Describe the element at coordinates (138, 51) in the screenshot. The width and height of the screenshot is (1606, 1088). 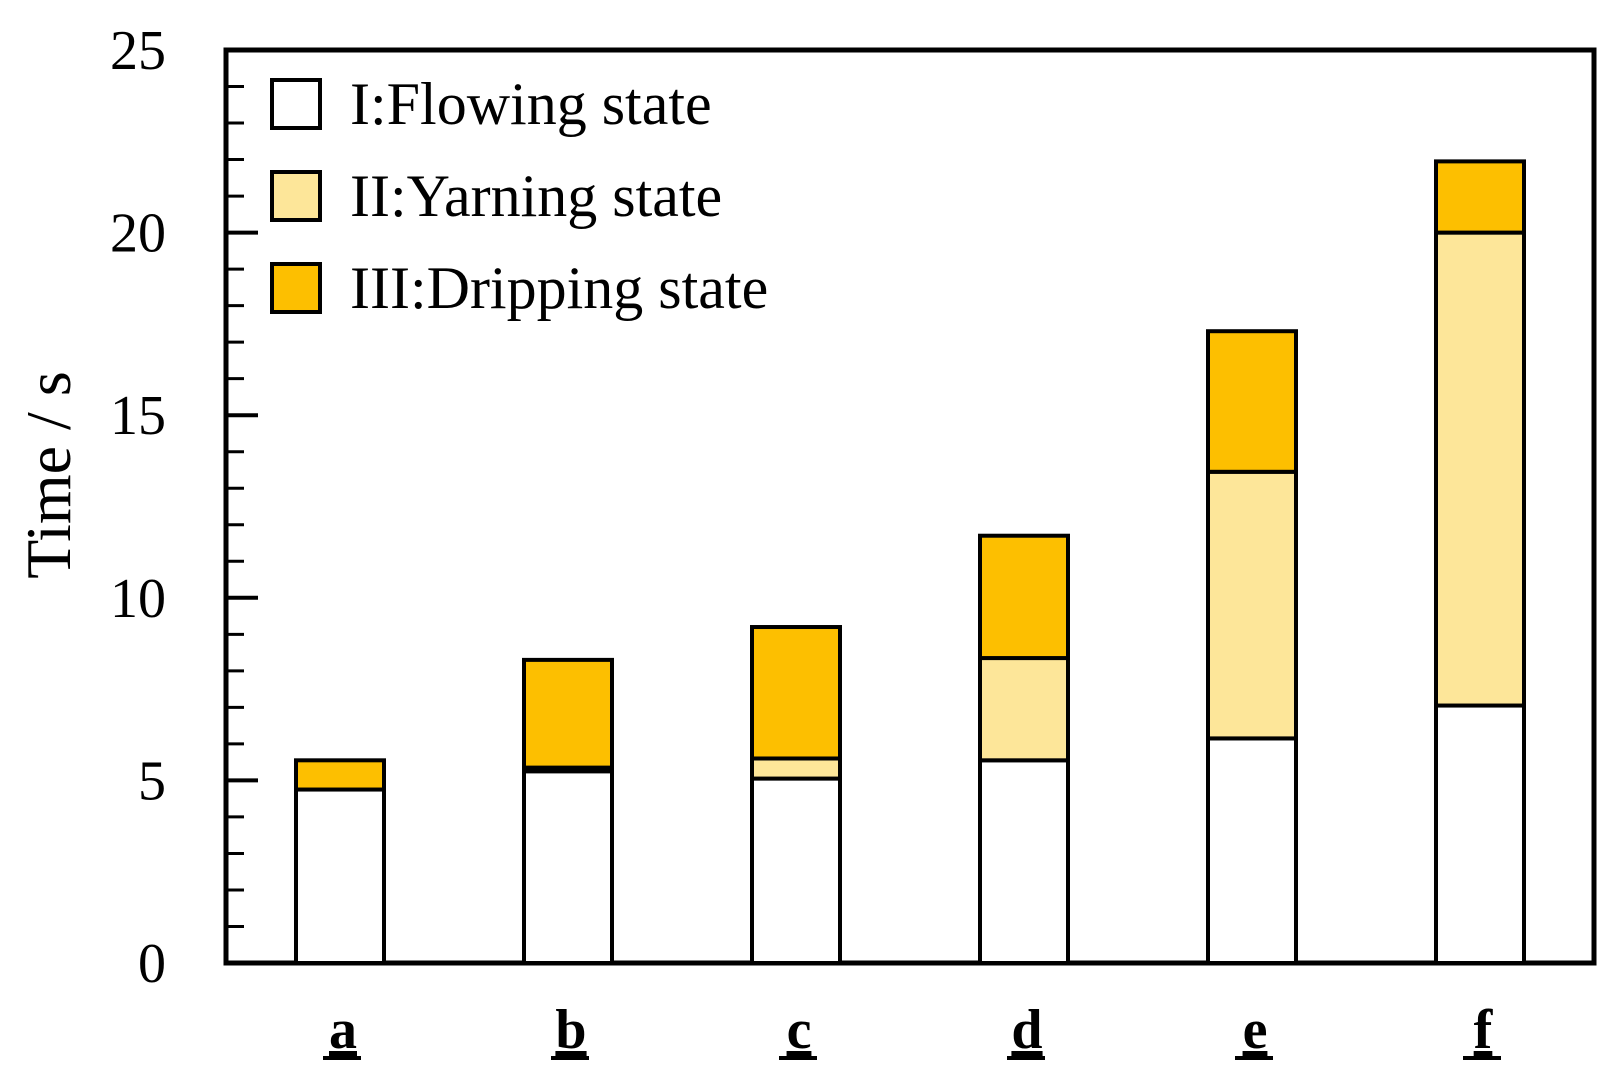
I see `y-tick-label: 25` at that location.